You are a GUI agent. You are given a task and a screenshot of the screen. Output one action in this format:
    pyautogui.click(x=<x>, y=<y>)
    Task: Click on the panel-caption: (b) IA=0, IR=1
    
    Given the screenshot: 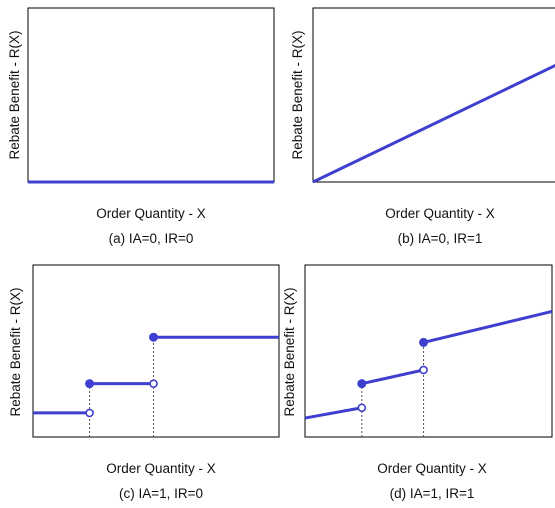 What is the action you would take?
    pyautogui.click(x=440, y=238)
    